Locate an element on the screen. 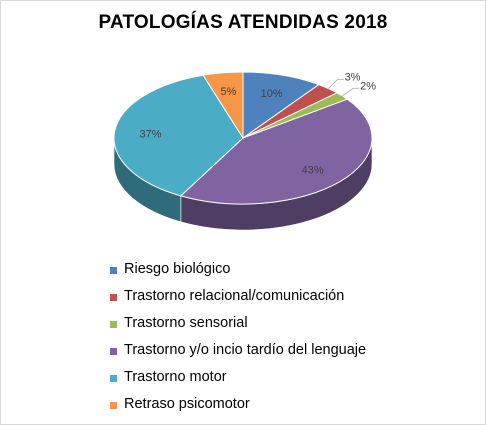  legend-label: Trastorno relacional/comunicación is located at coordinates (234, 296).